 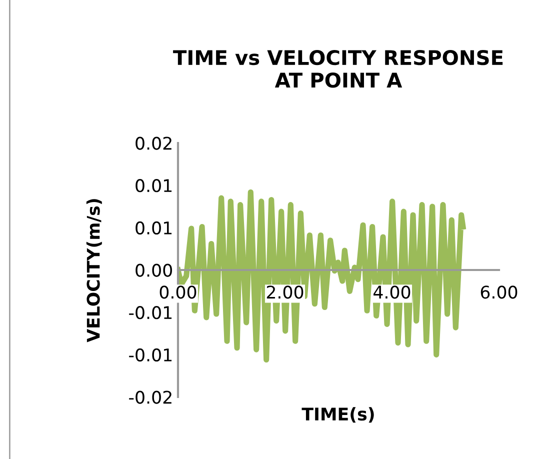 I want to click on x-tick-label: 6.00, so click(x=499, y=292).